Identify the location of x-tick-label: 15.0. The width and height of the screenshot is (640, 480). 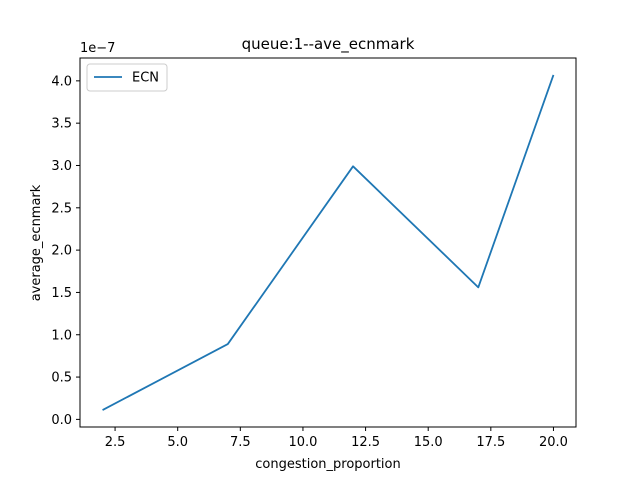
(428, 442).